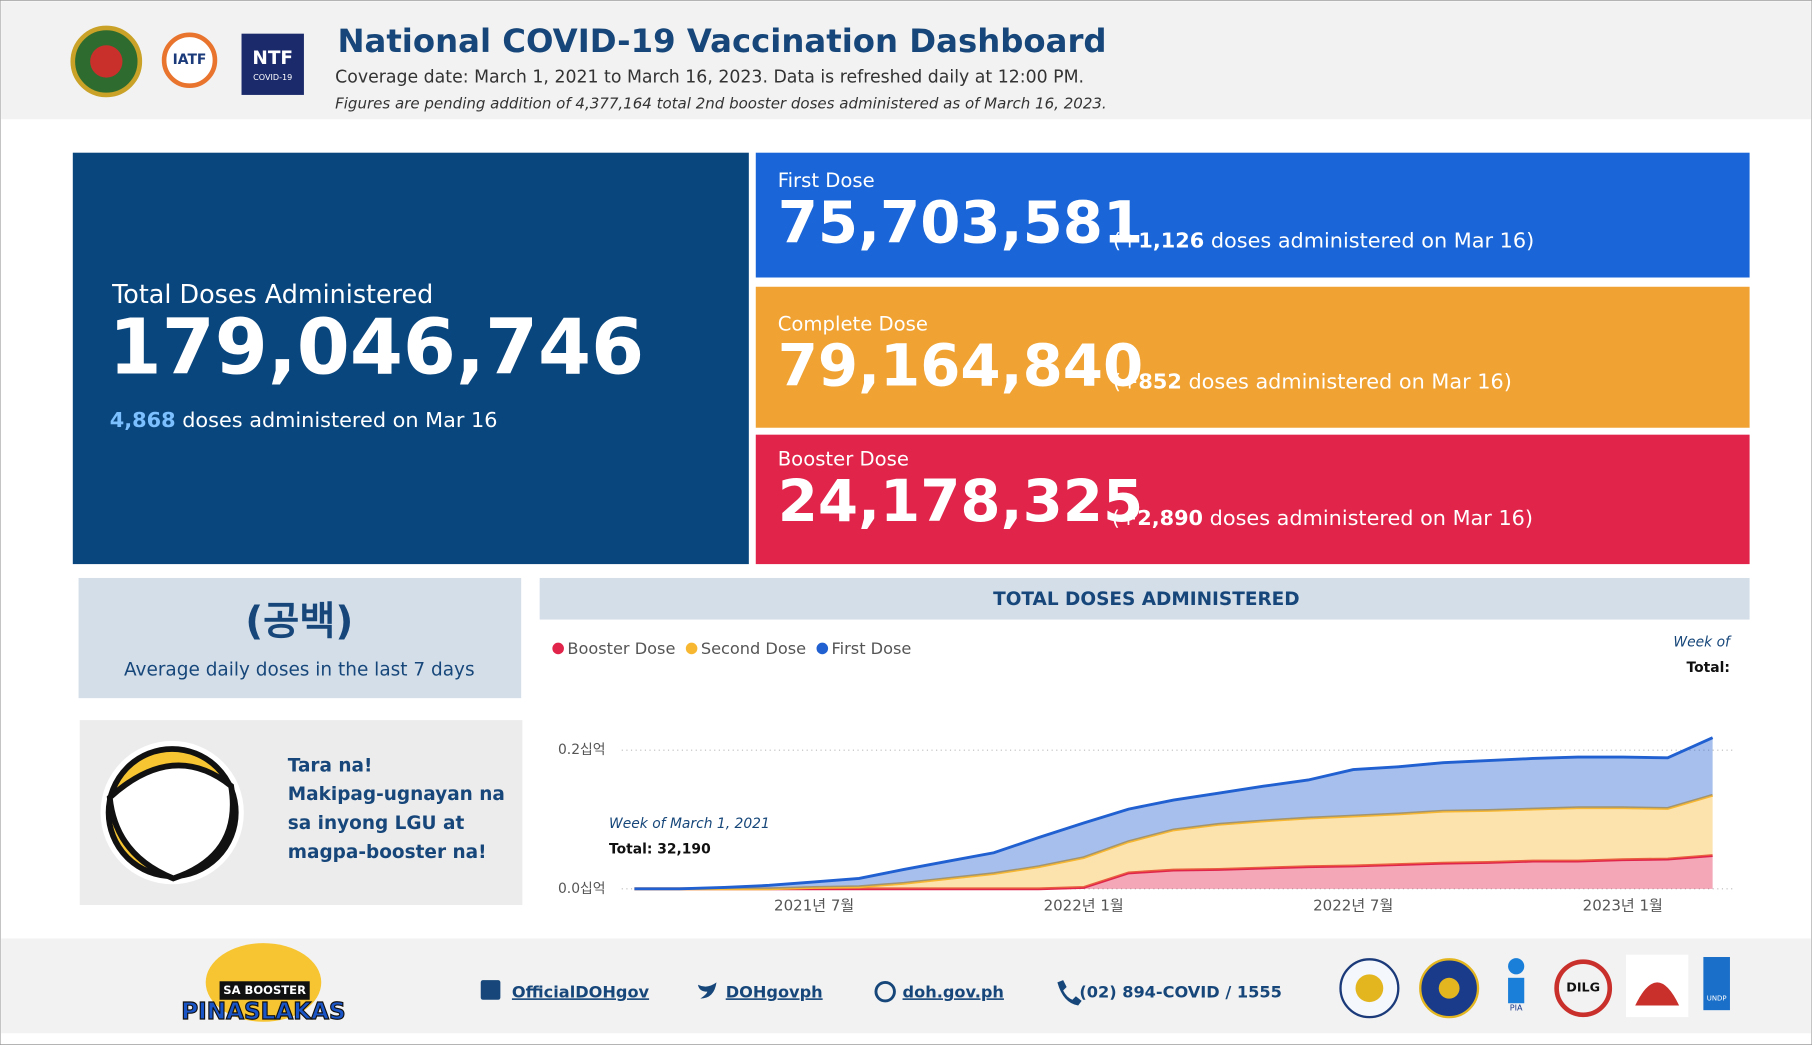  I want to click on partner-text: DILG, so click(1583, 987).